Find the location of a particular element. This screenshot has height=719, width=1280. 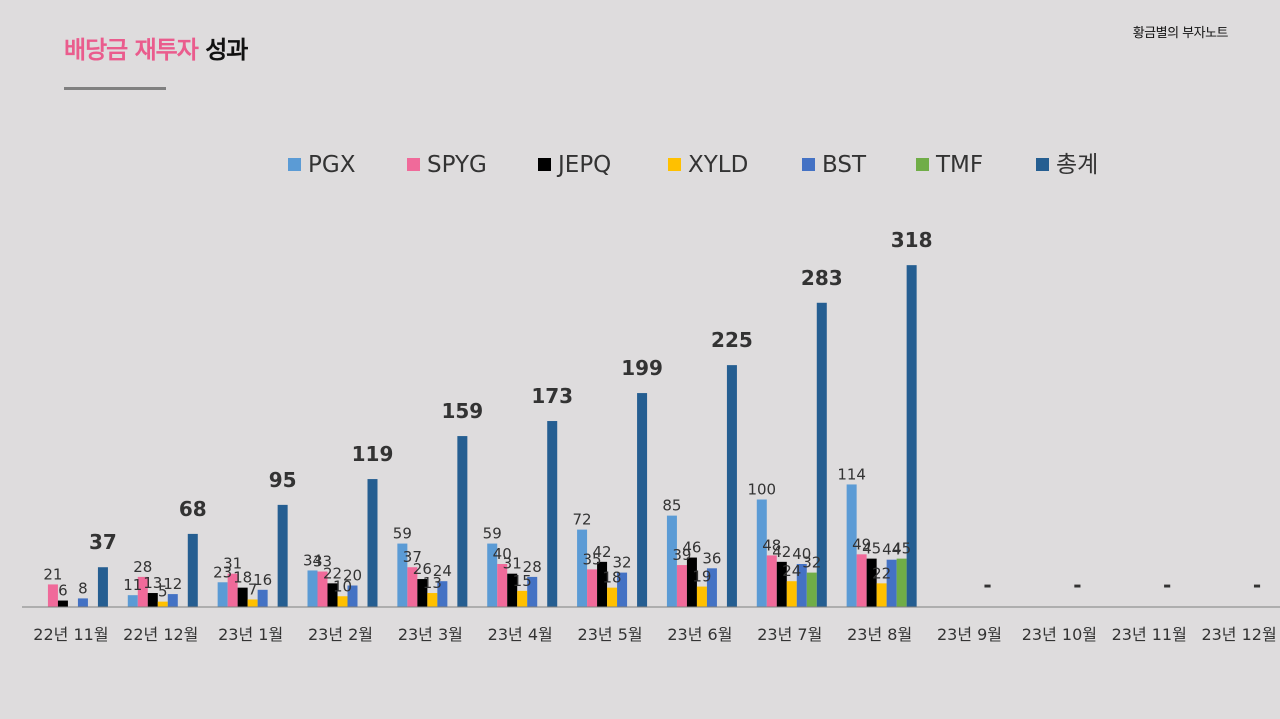

title-accent: 배당금 재투자 is located at coordinates (131, 50).